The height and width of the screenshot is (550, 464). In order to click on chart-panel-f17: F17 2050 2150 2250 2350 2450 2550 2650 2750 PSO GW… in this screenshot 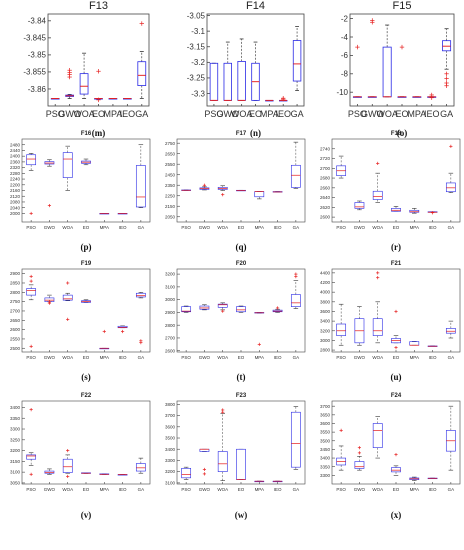, I will do `click(232, 184)`.